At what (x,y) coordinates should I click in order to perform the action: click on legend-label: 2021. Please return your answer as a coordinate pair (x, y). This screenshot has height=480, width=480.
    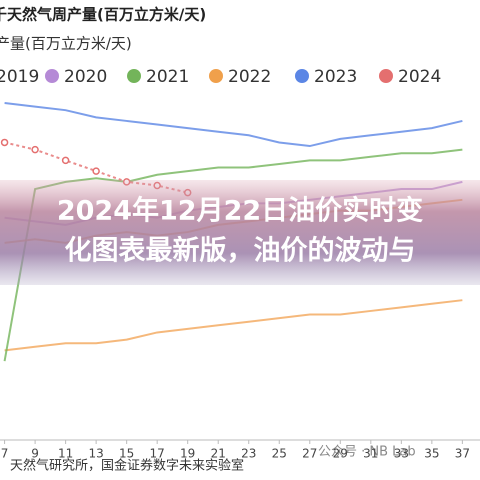
    Looking at the image, I should click on (167, 77).